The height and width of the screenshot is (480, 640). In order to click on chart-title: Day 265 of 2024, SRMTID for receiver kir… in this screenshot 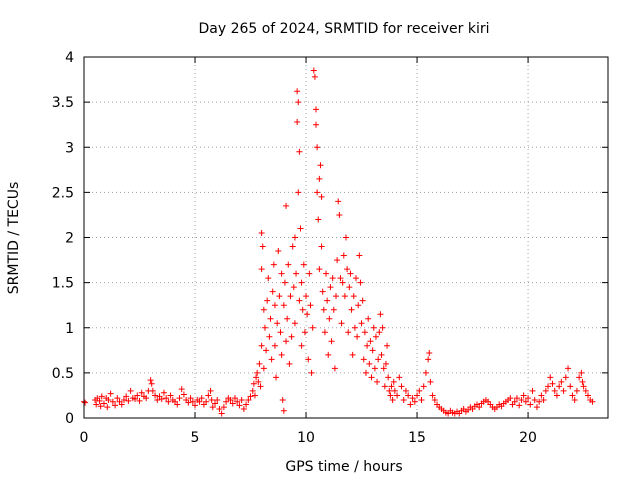, I will do `click(343, 29)`.